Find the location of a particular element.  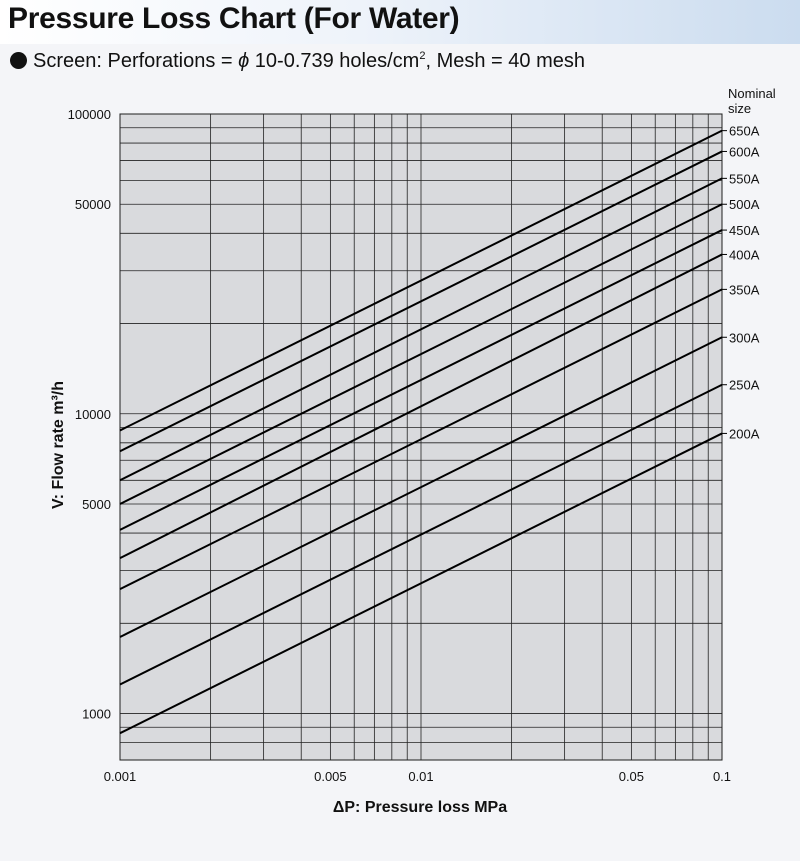

subtitle-prefix: Screen: Perforations = is located at coordinates (136, 61).